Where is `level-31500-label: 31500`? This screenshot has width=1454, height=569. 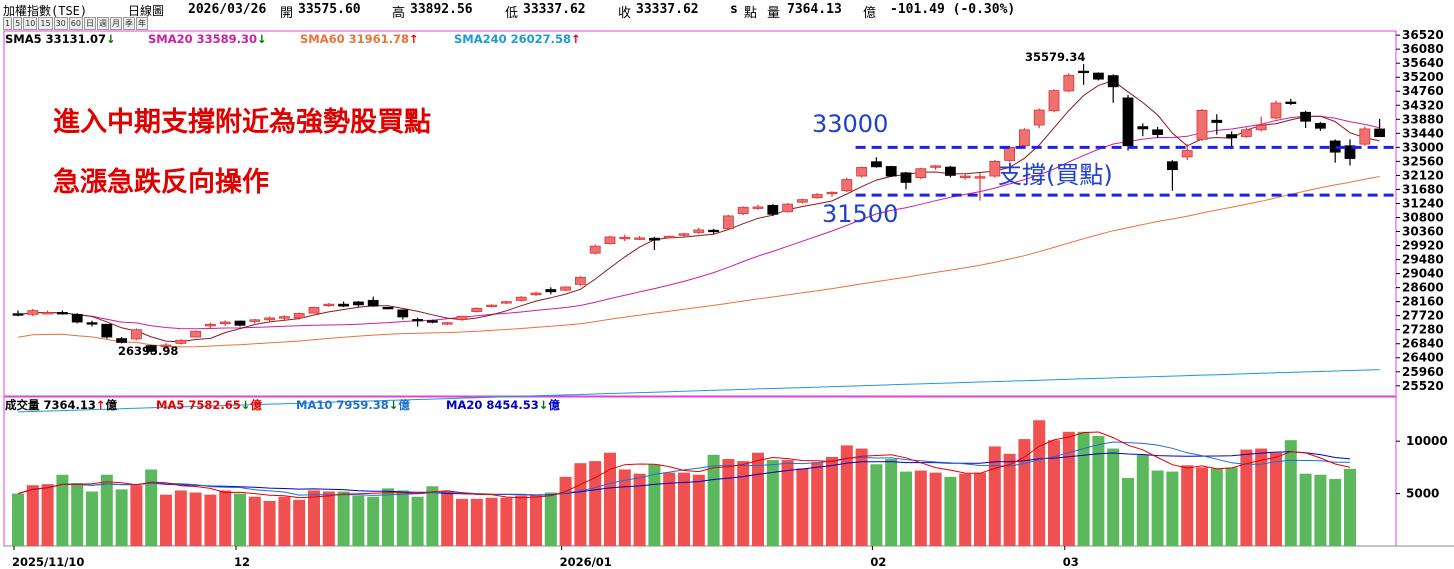 level-31500-label: 31500 is located at coordinates (860, 214).